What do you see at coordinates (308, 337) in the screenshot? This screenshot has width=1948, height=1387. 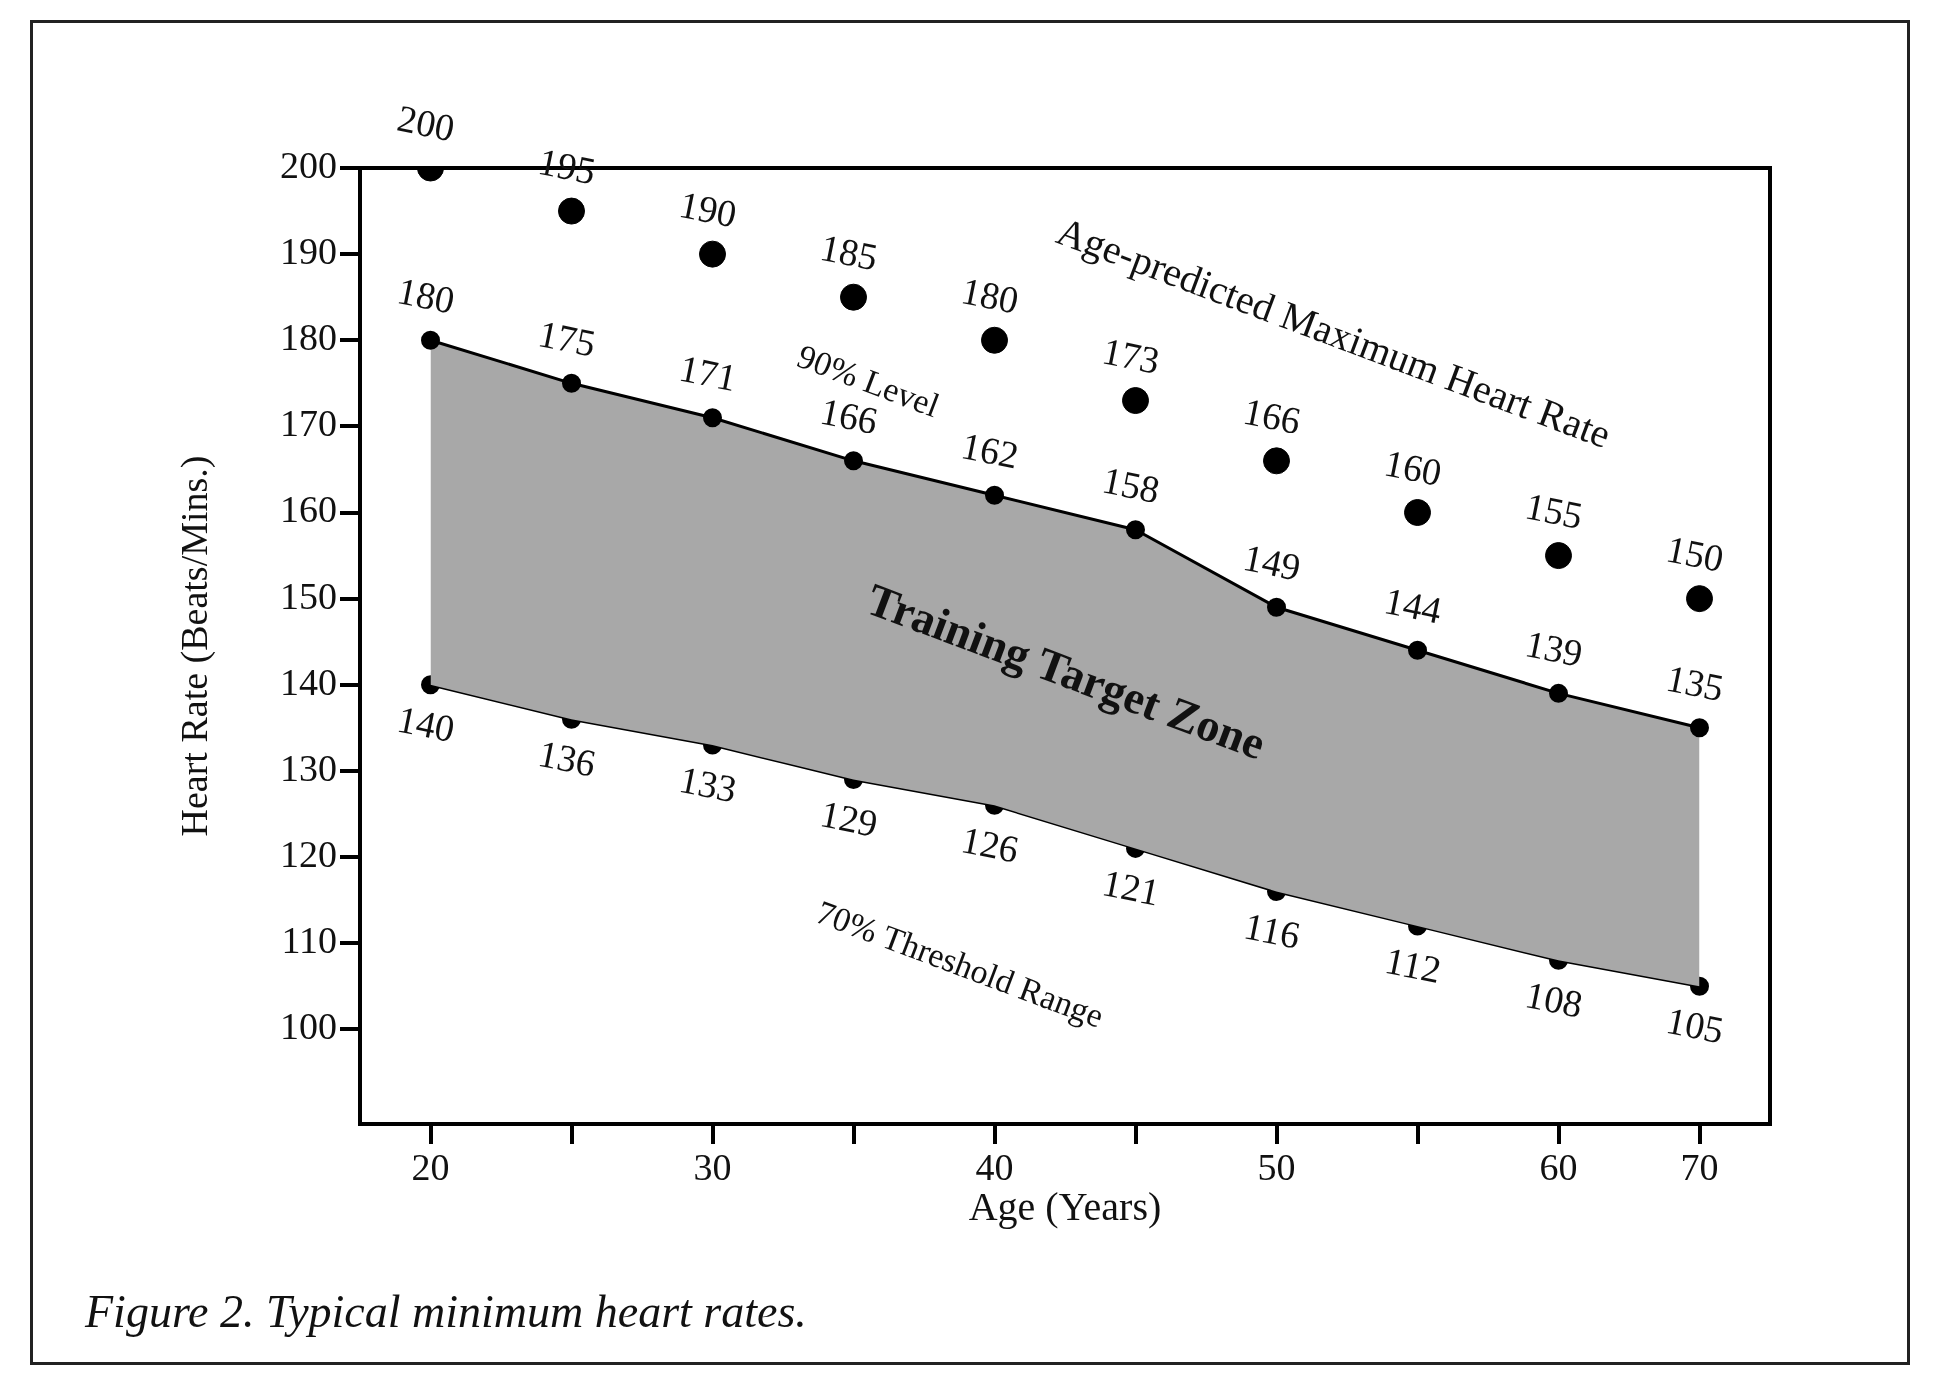 I see `y-tick-label: 180` at bounding box center [308, 337].